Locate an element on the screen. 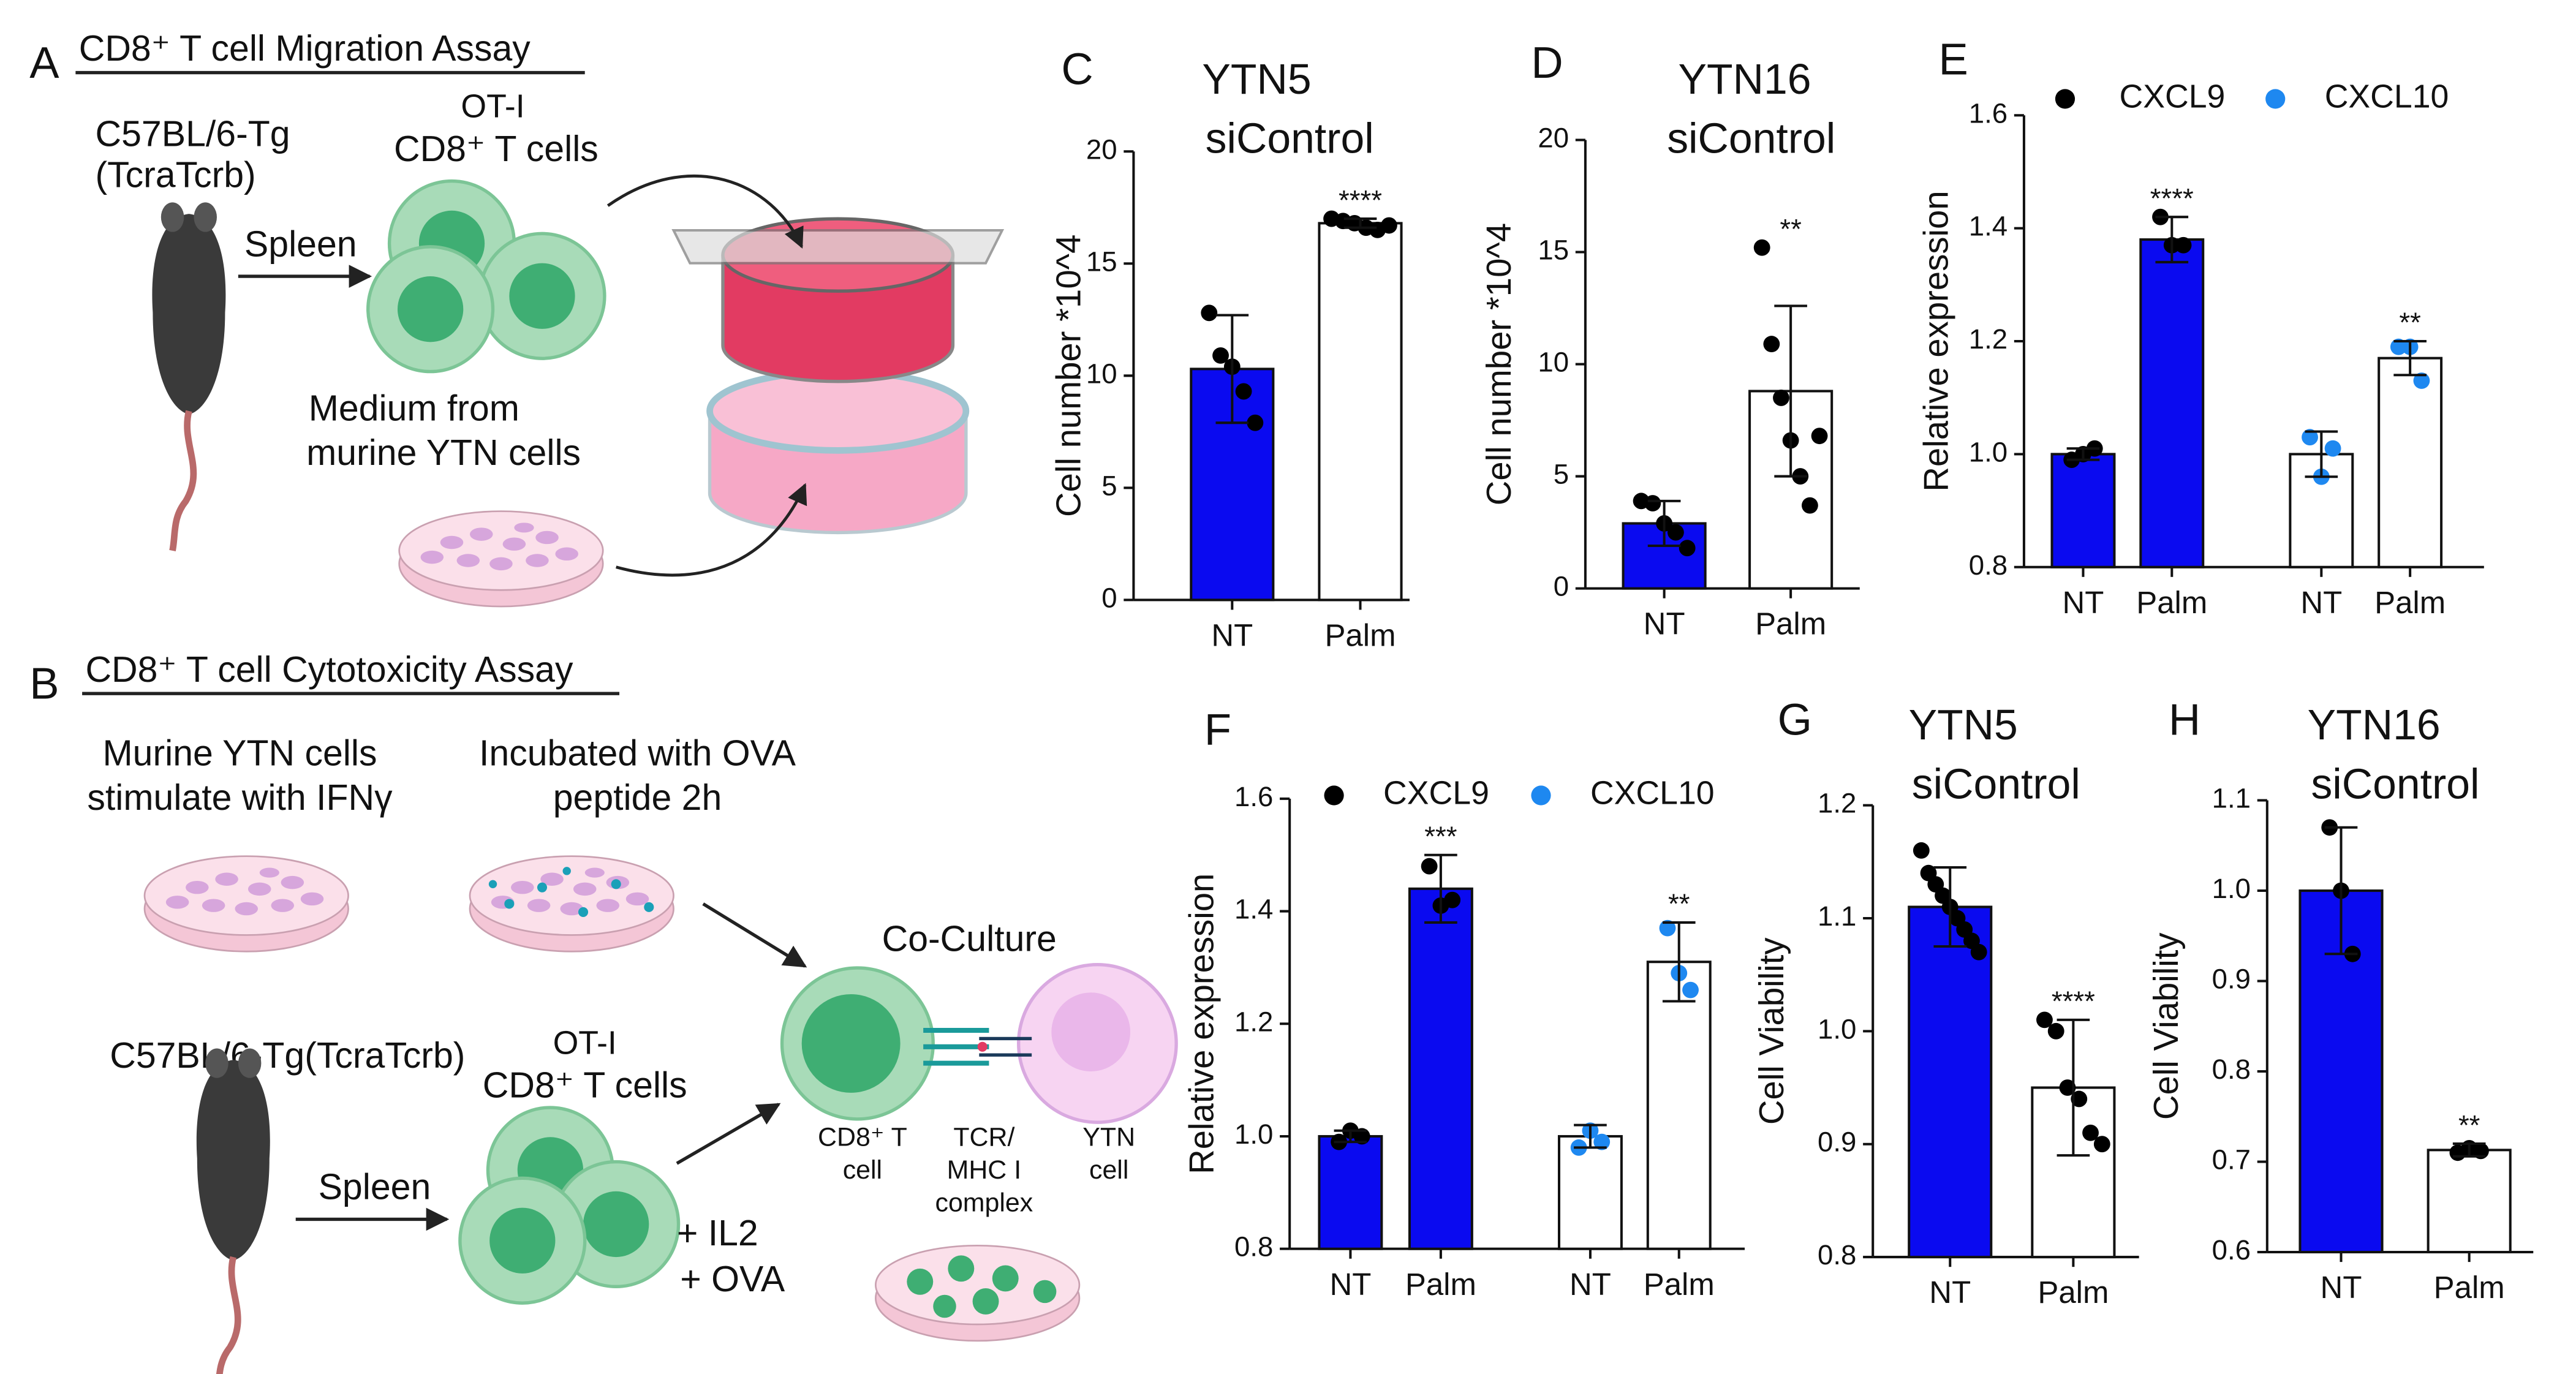 The width and height of the screenshot is (2576, 1374). y-tick-label: 0.9 is located at coordinates (1837, 1142).